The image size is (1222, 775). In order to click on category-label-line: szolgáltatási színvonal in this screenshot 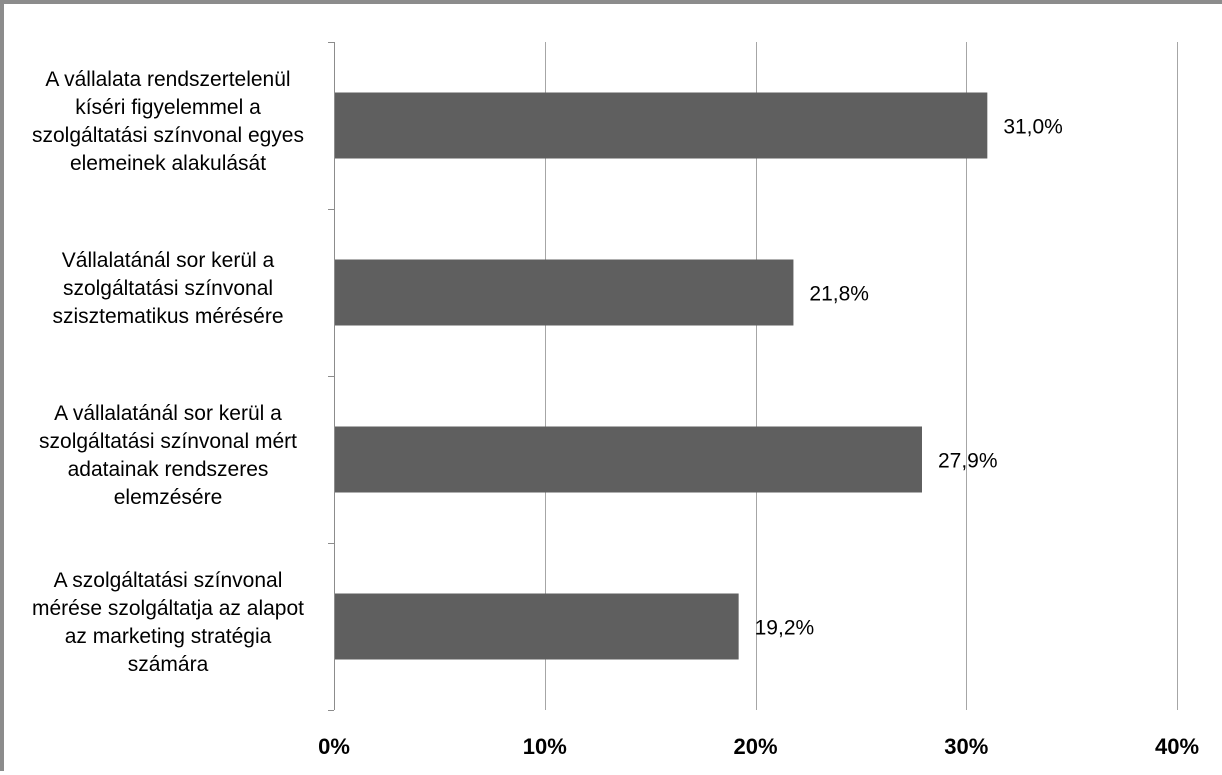, I will do `click(168, 288)`.